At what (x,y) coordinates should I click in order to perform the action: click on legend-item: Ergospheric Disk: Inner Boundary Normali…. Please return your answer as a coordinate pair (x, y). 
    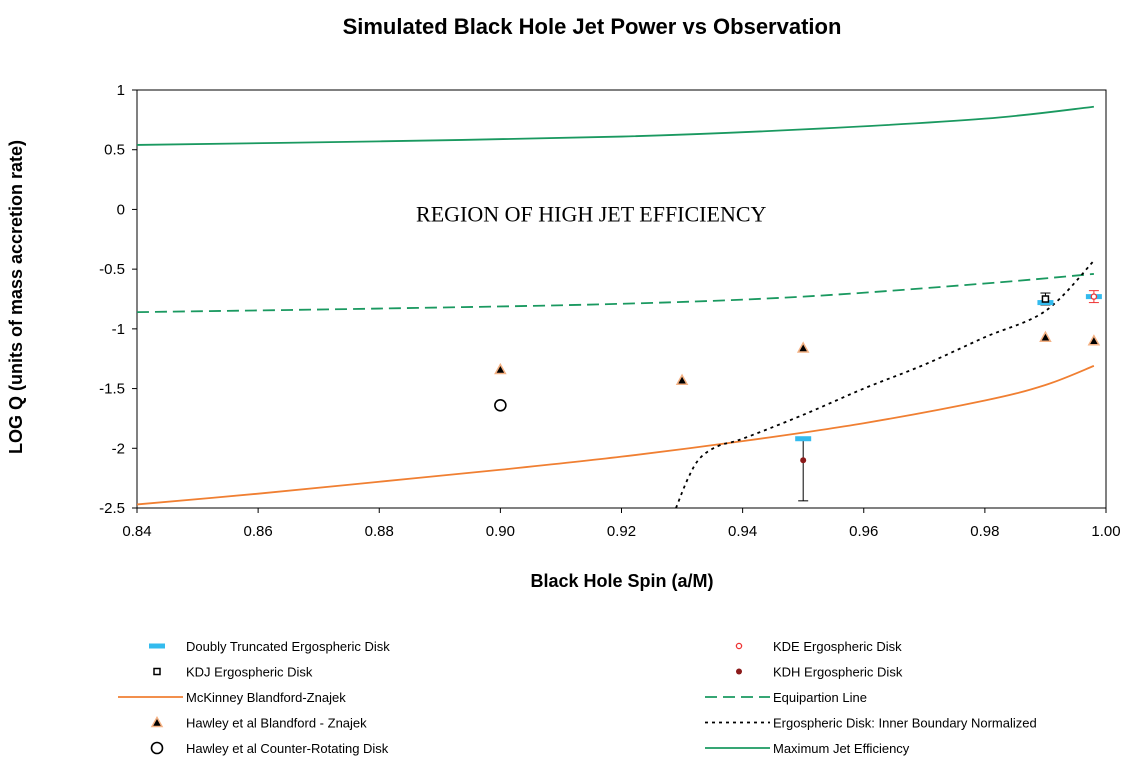
    Looking at the image, I should click on (871, 723).